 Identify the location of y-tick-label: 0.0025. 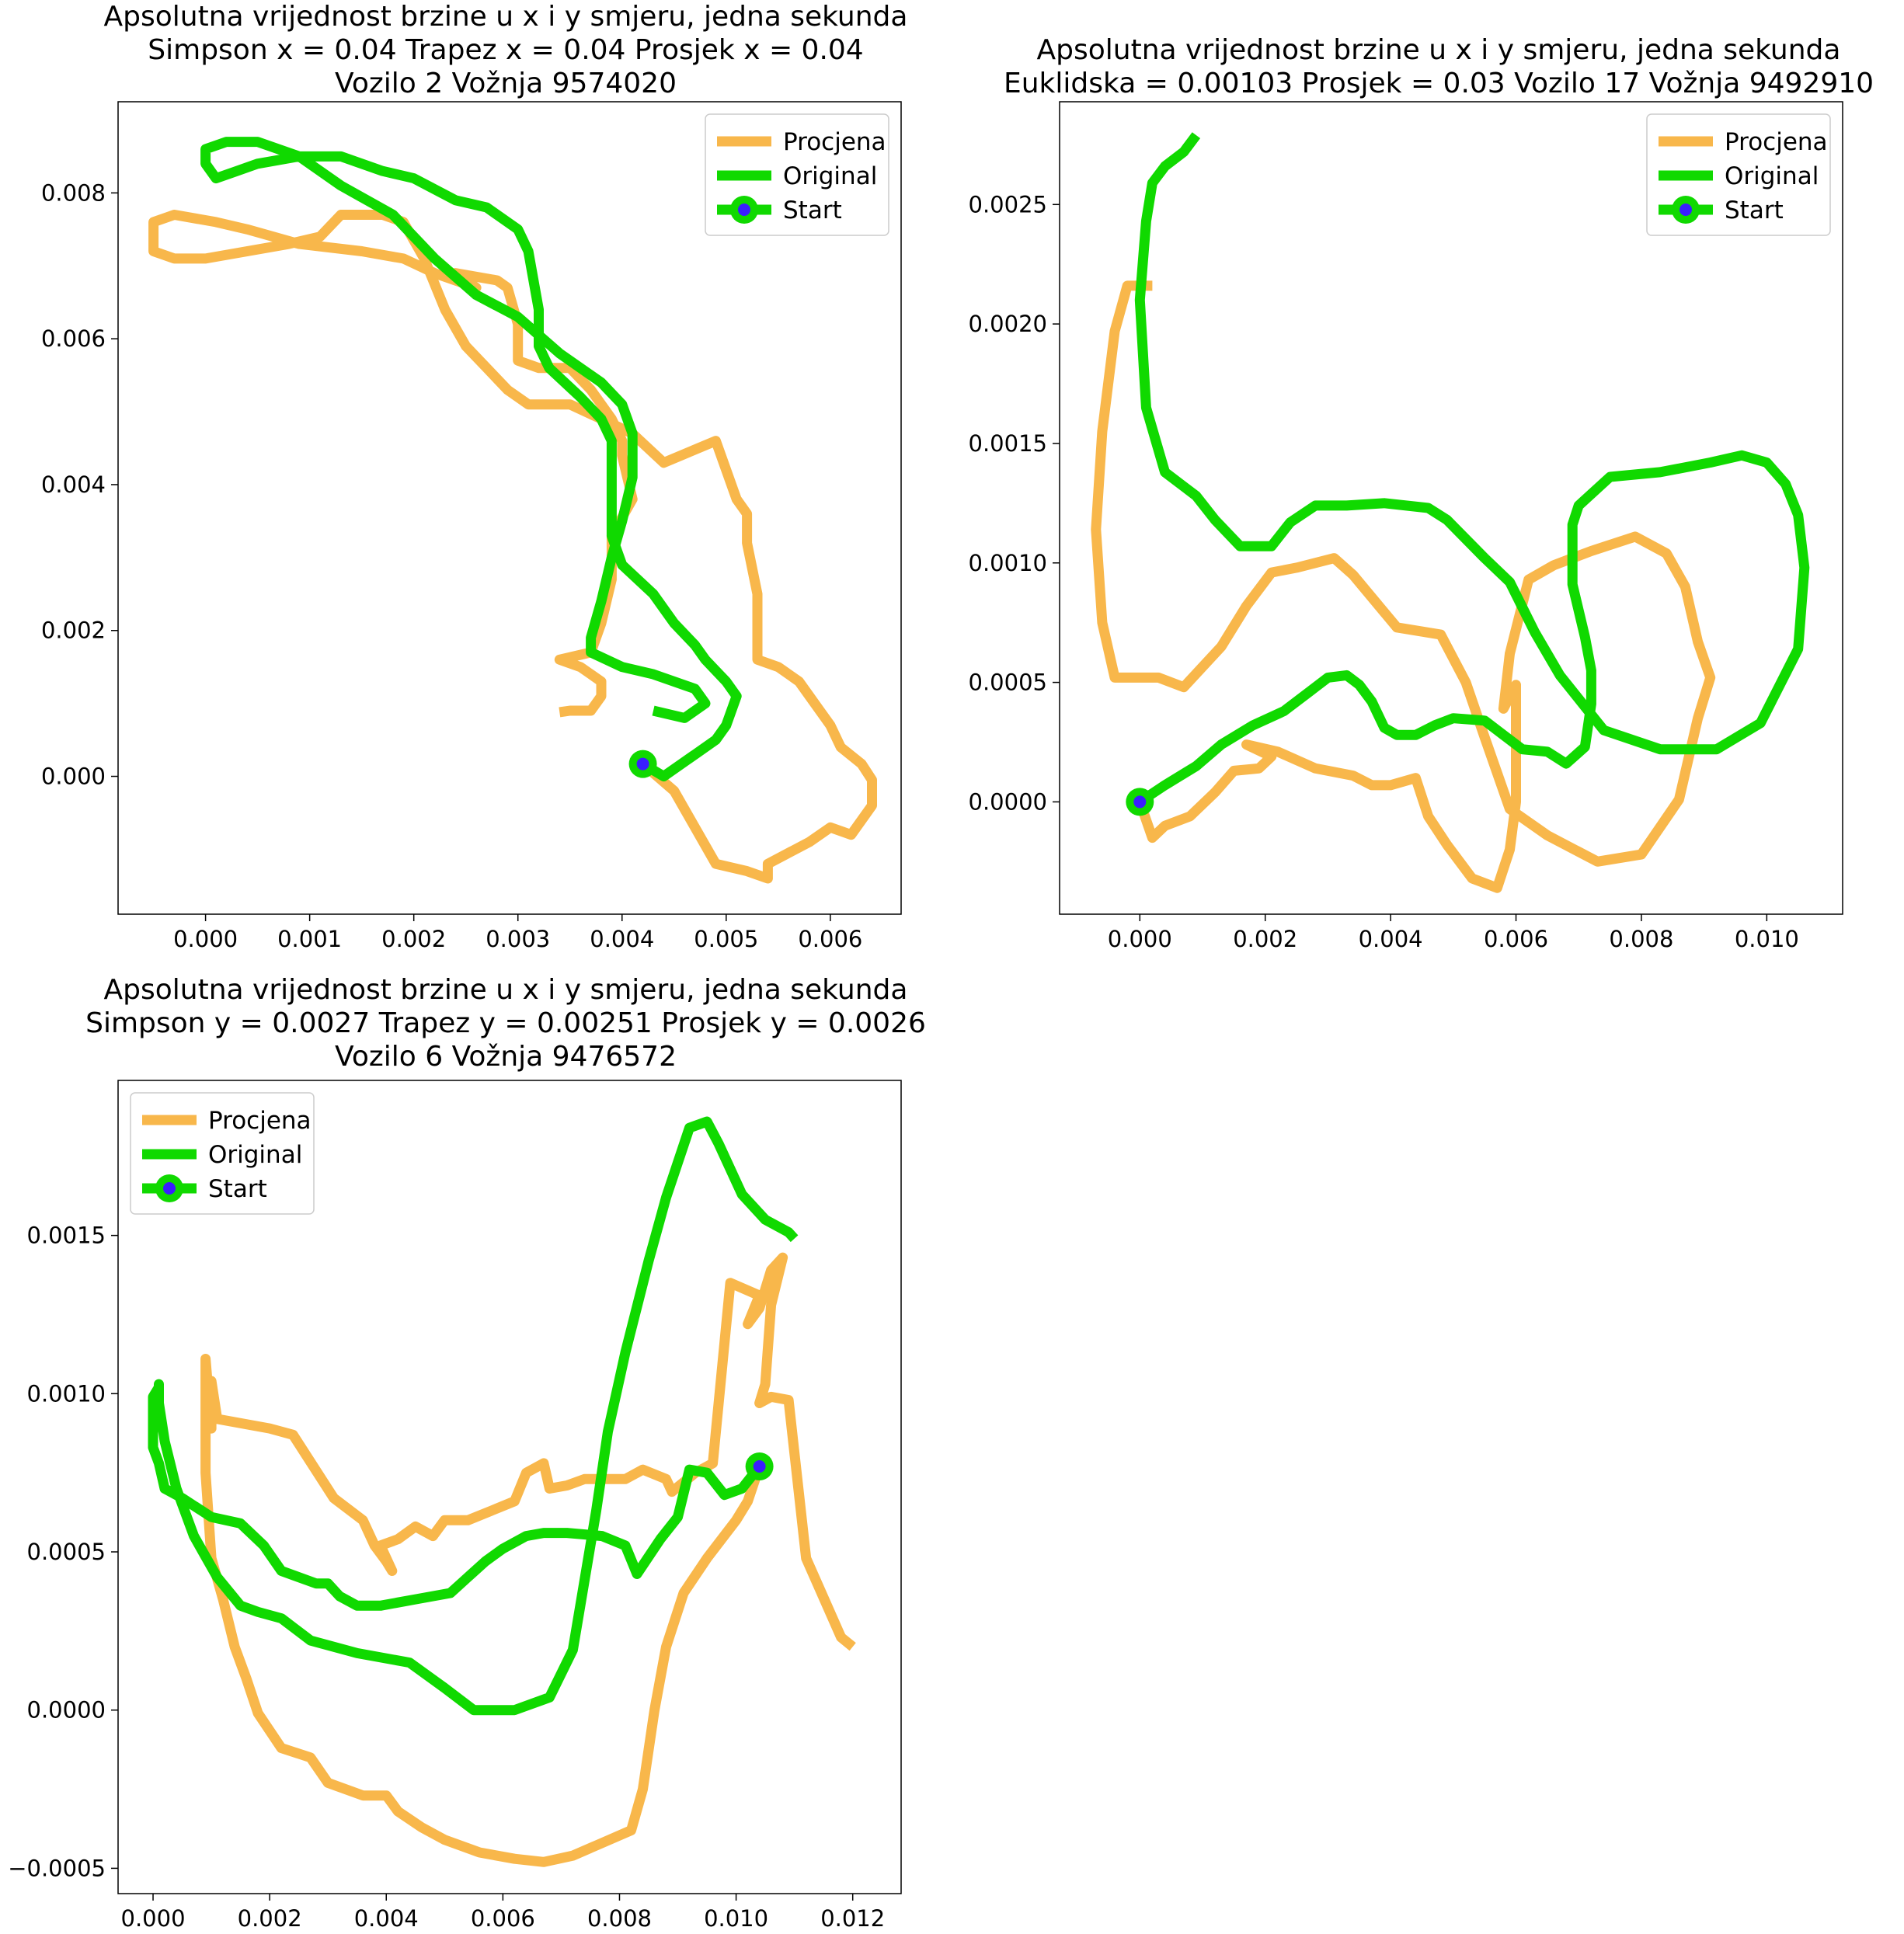
(1008, 204).